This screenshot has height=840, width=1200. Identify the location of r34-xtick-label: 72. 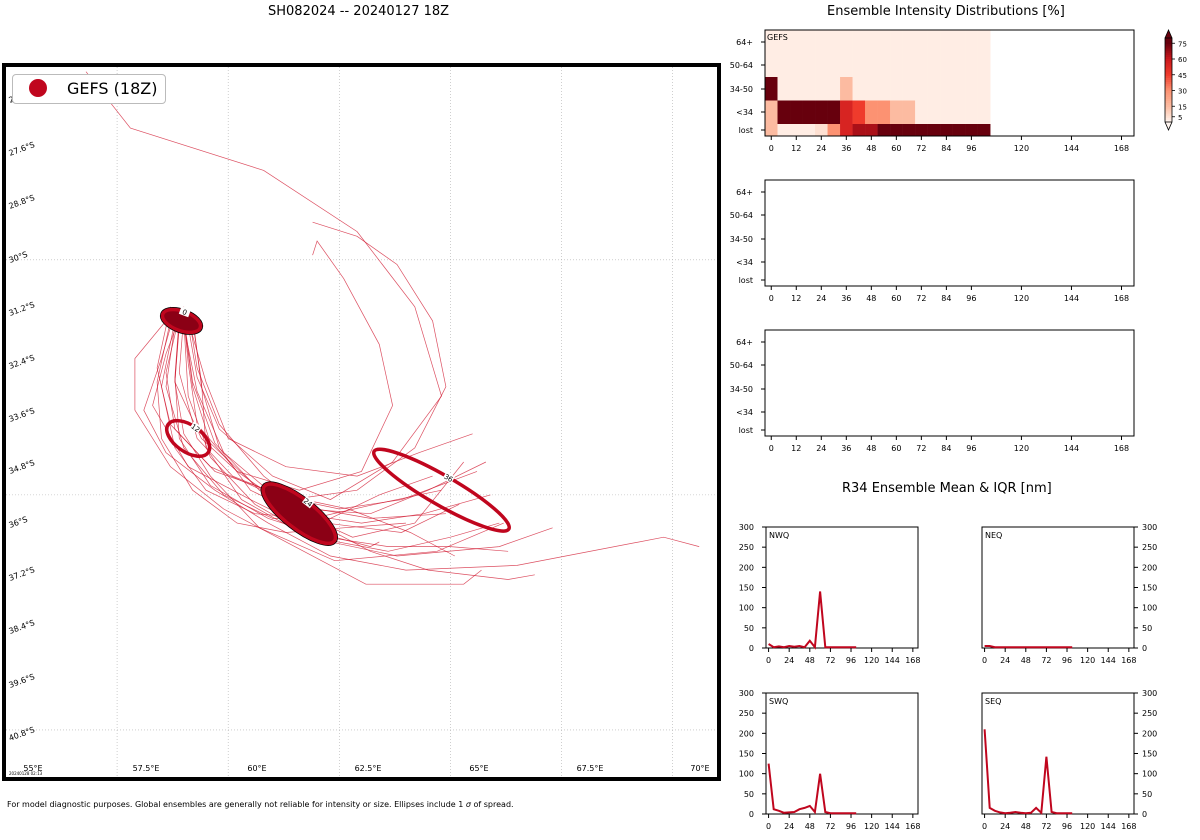
(830, 660).